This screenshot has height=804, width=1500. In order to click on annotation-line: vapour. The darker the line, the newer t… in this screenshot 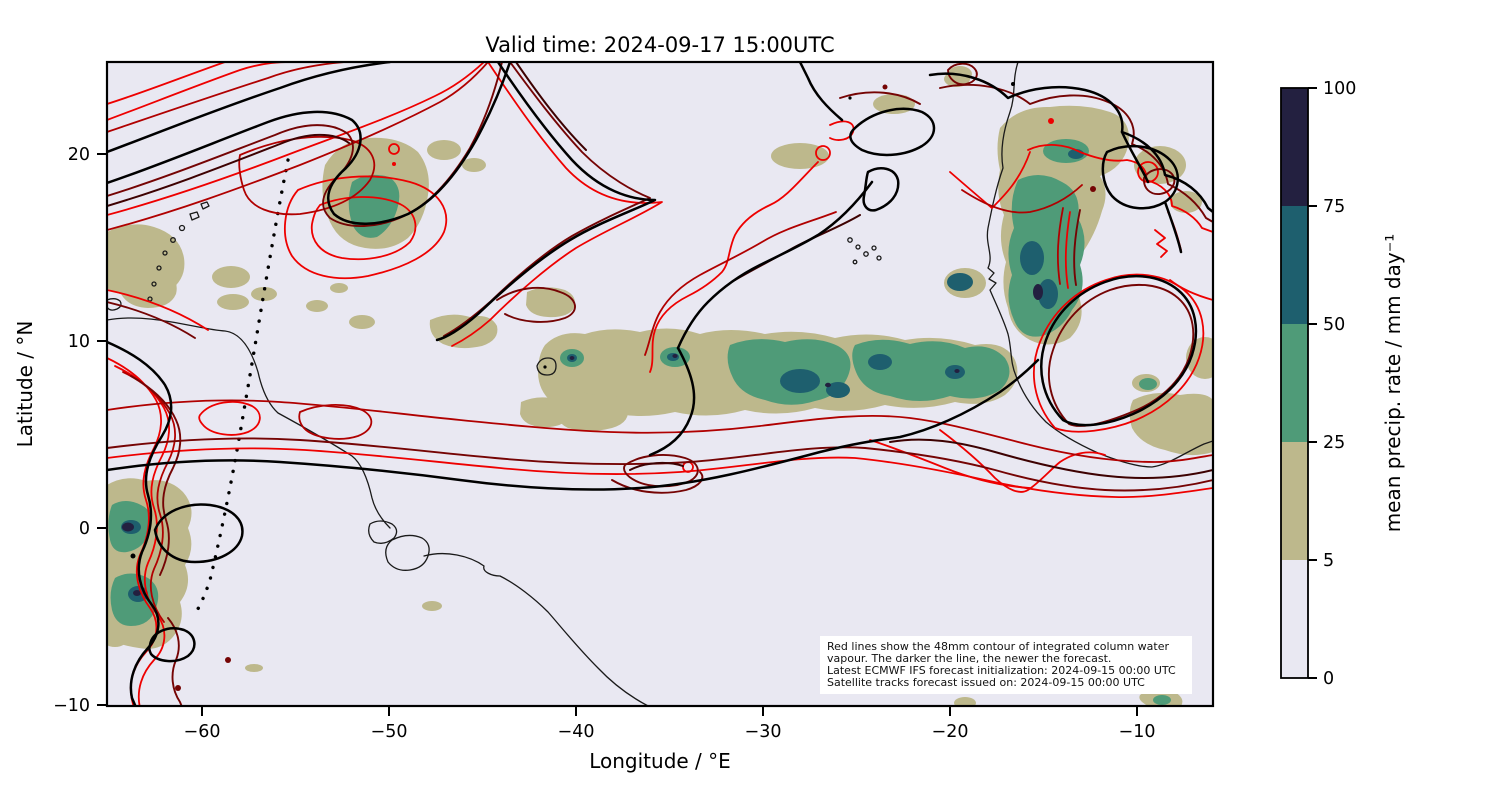, I will do `click(969, 658)`.